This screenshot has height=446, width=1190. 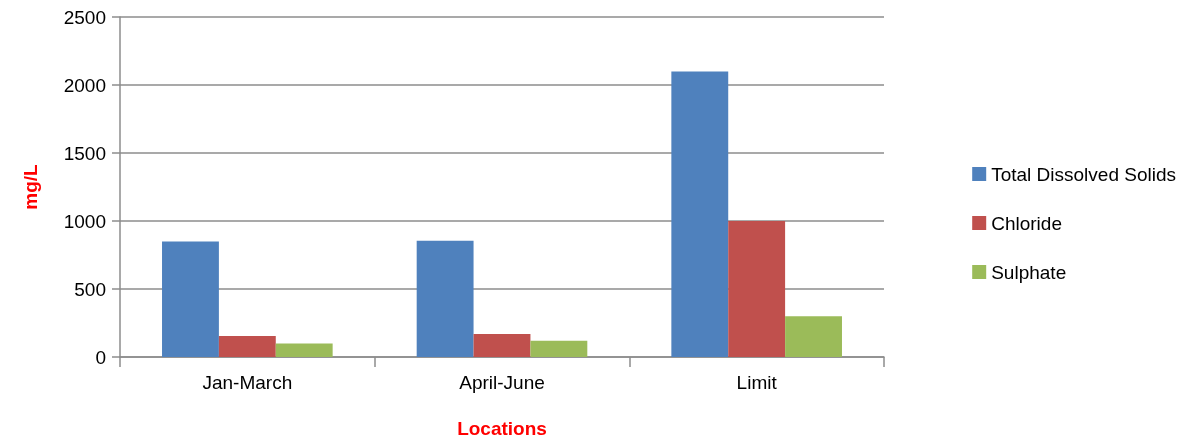 I want to click on y-tick-label: 2500, so click(x=84, y=17).